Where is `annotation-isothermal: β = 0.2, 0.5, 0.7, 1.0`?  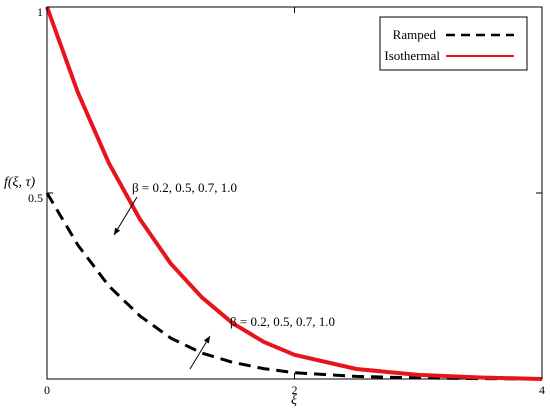 annotation-isothermal: β = 0.2, 0.5, 0.7, 1.0 is located at coordinates (175, 208).